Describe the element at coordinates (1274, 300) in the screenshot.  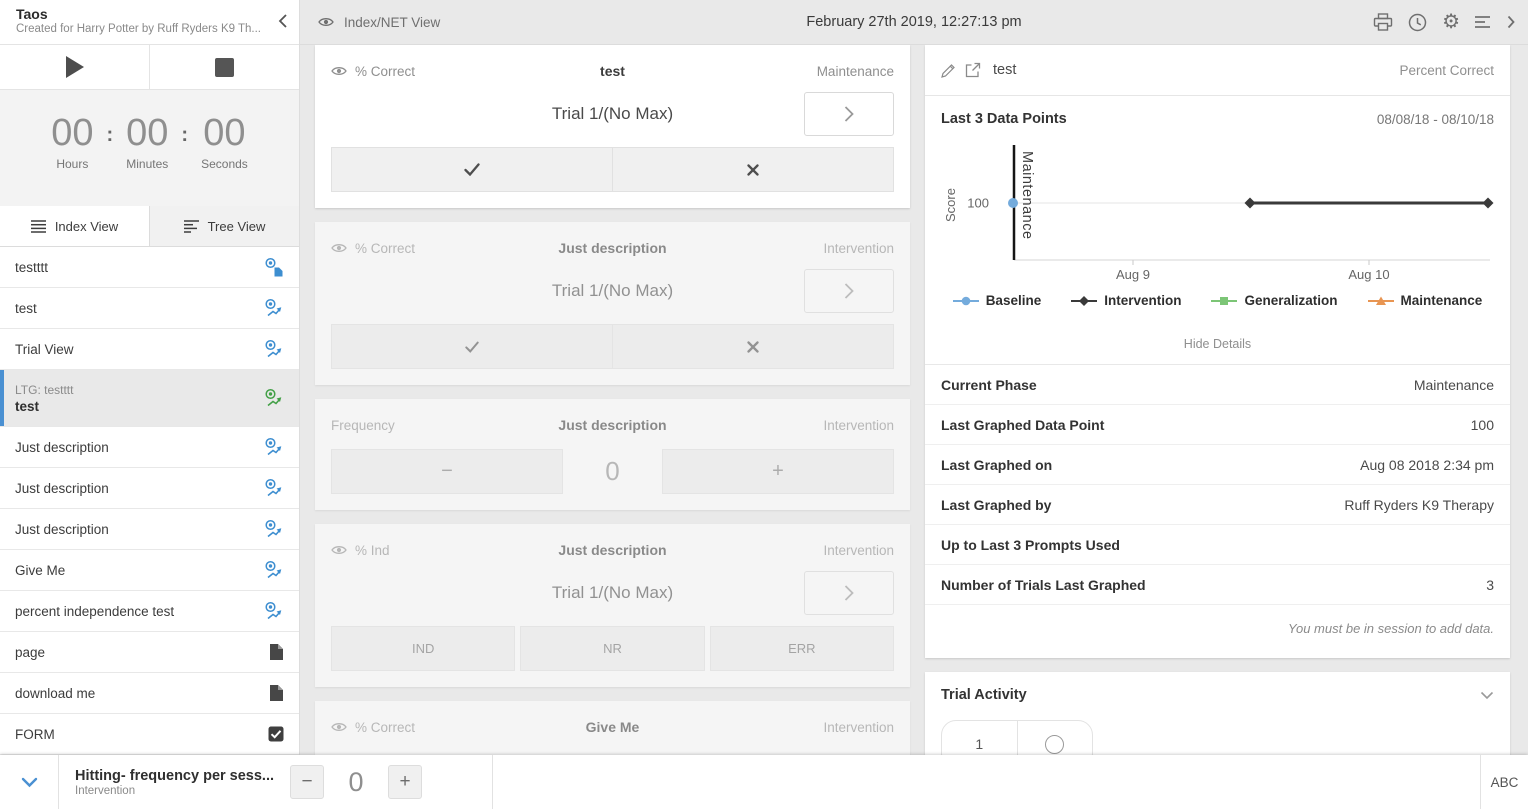
I see `legend-generalization: Generalization` at that location.